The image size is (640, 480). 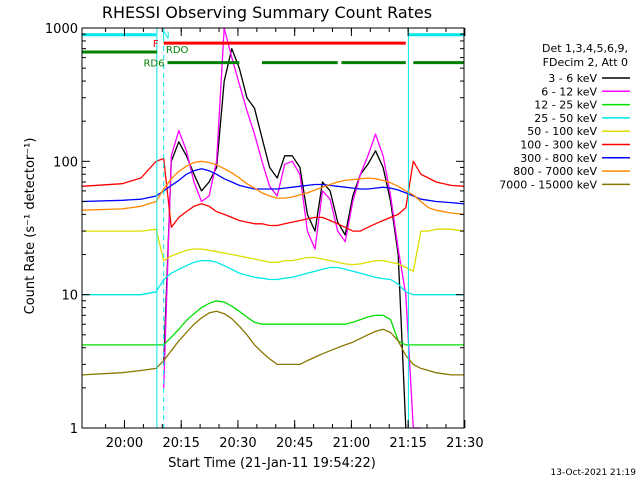 What do you see at coordinates (548, 184) in the screenshot?
I see `legend-entry-label: 7000 - 15000 keV` at bounding box center [548, 184].